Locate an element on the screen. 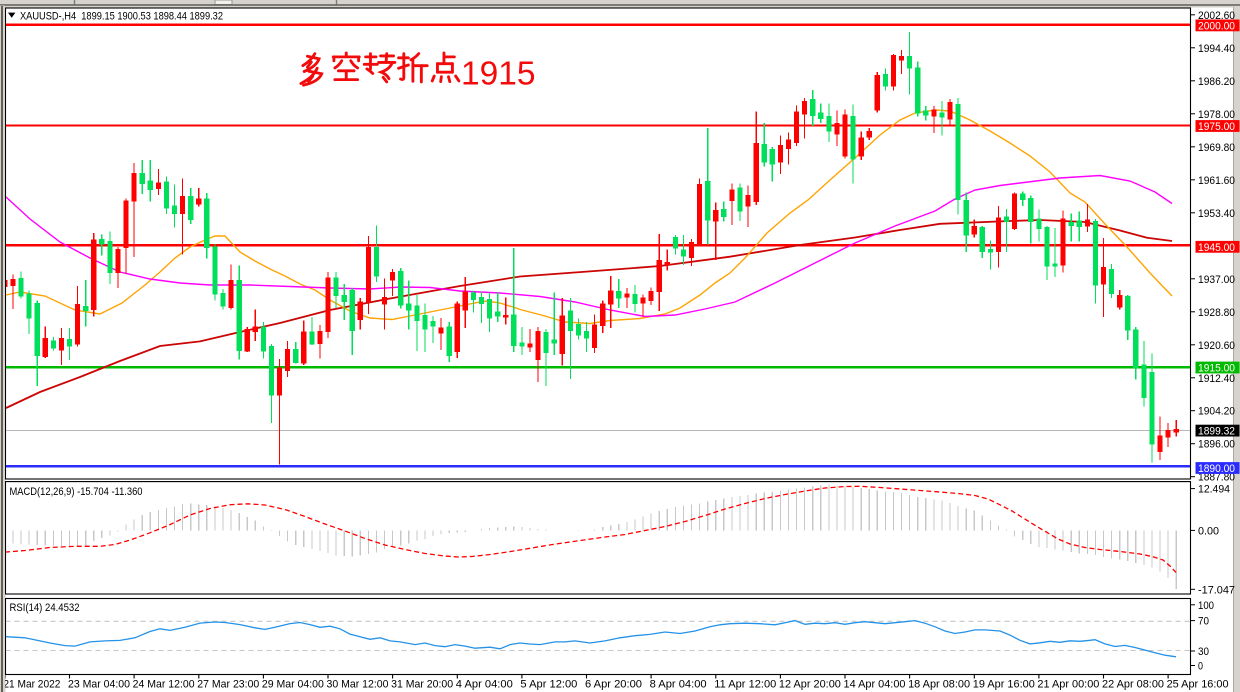 The height and width of the screenshot is (692, 1240). svg-text: 1928.80 is located at coordinates (1216, 313).